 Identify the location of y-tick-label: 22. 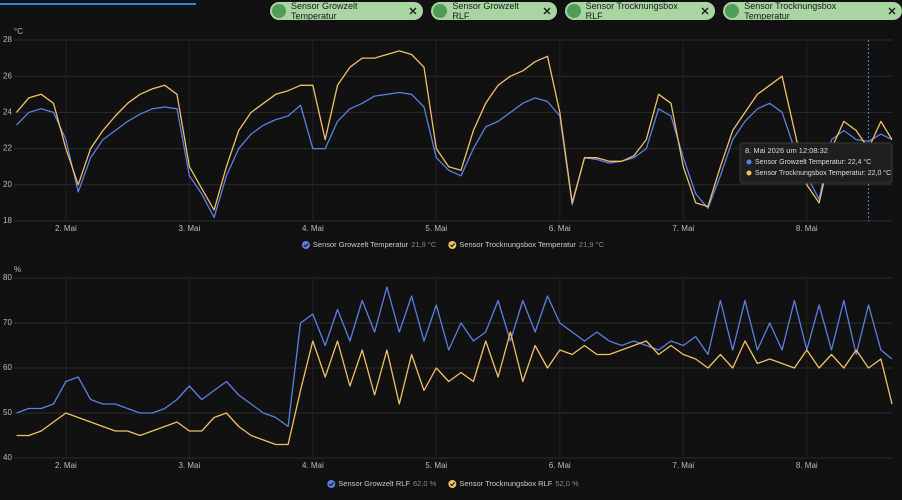
(7, 148).